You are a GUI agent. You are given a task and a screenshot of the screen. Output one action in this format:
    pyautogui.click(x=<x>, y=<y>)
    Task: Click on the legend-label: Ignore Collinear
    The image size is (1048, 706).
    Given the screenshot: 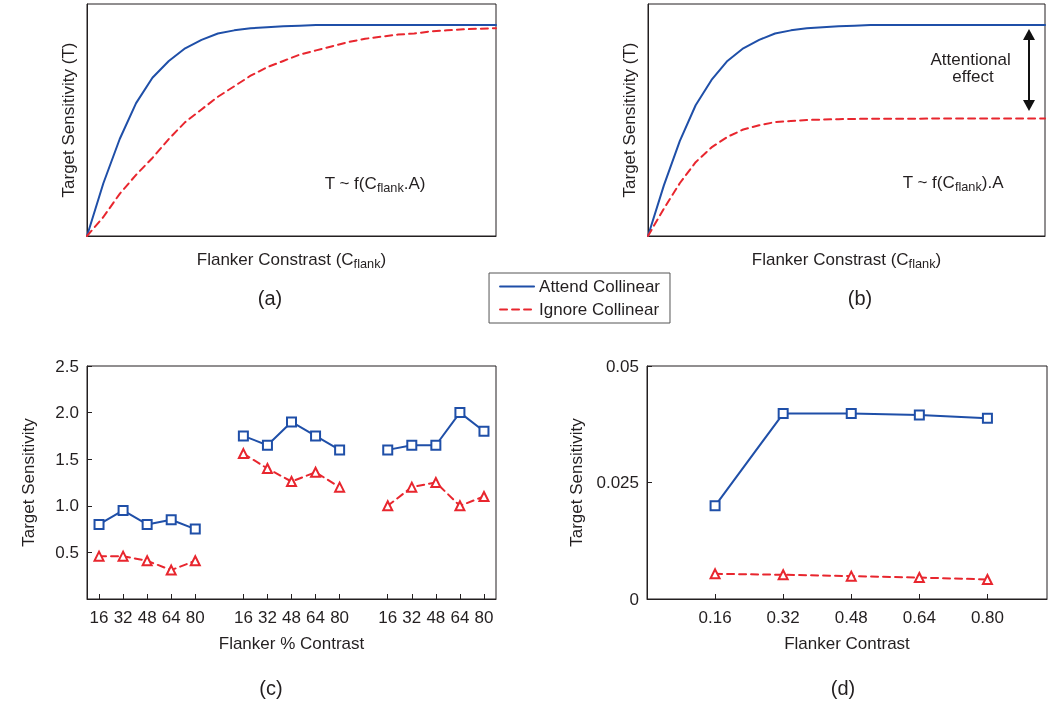 What is the action you would take?
    pyautogui.click(x=599, y=309)
    